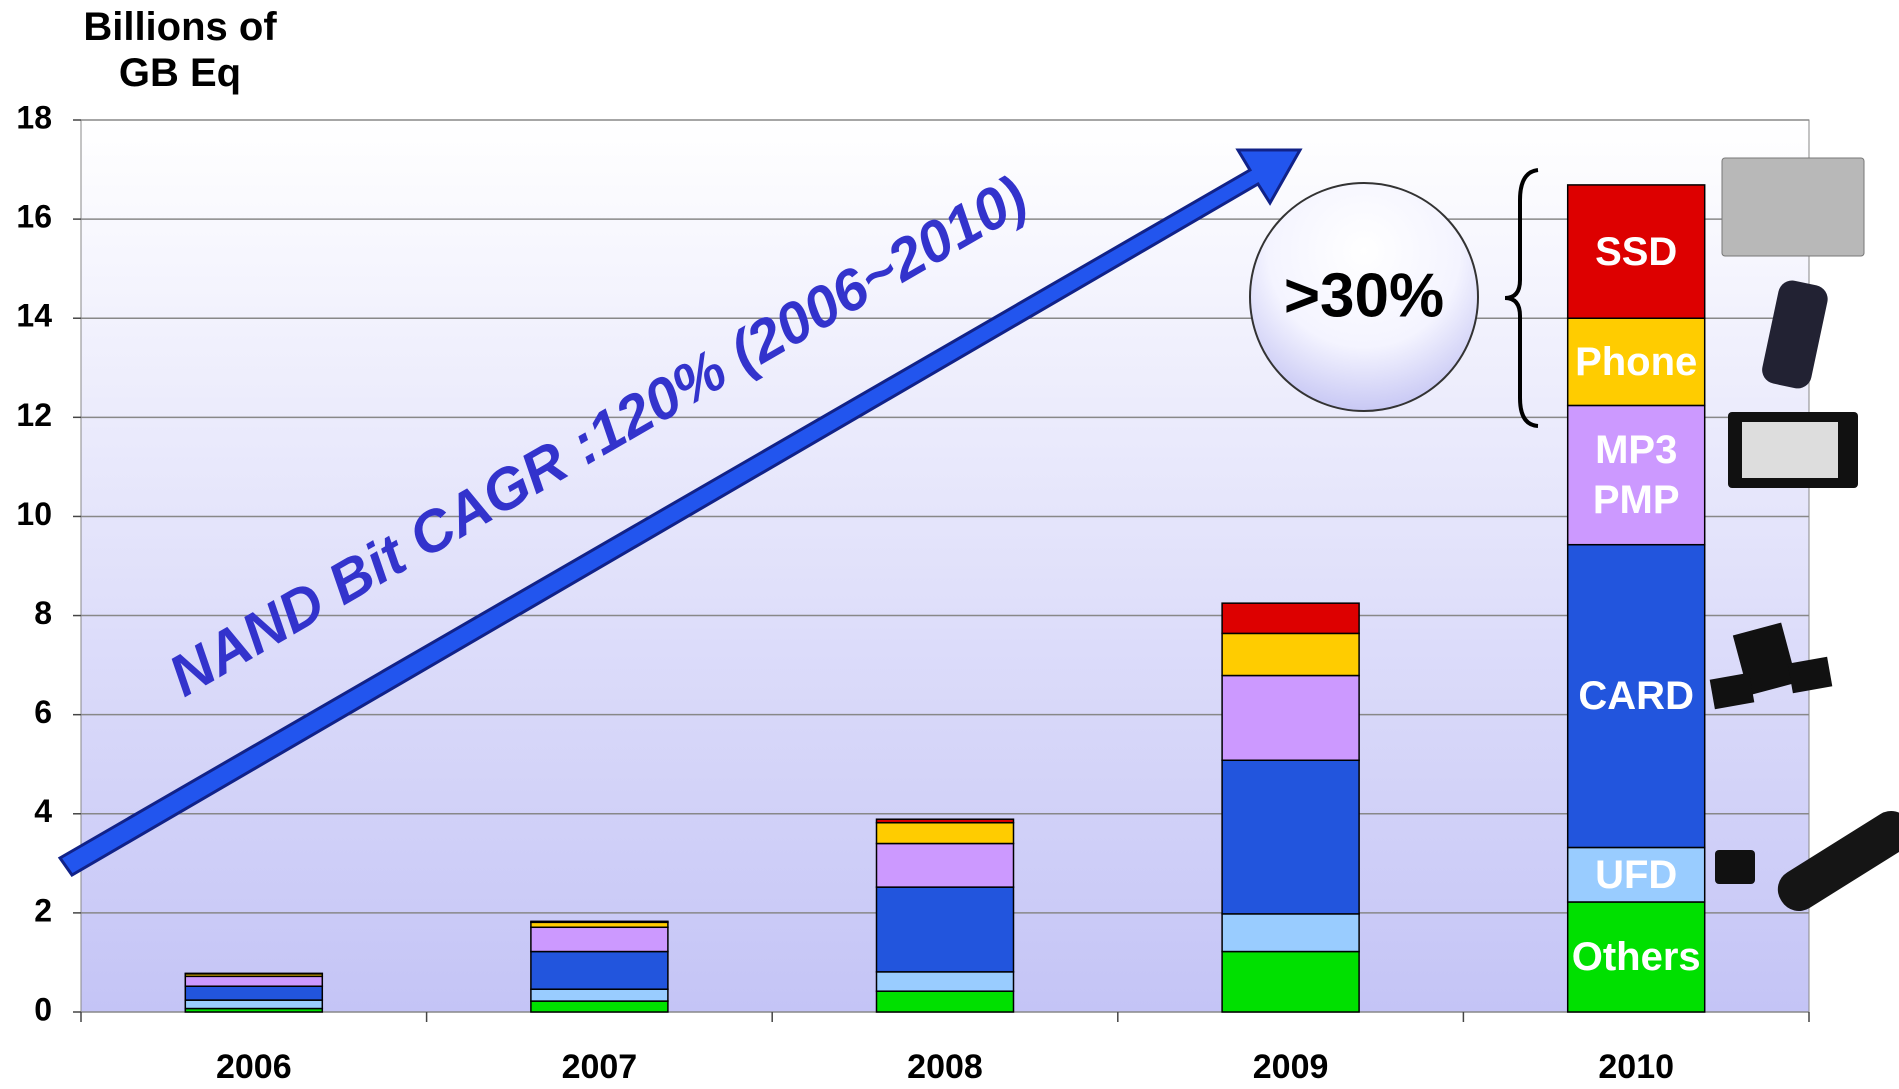 This screenshot has width=1899, height=1089. What do you see at coordinates (34, 217) in the screenshot?
I see `y-tick-label: 16` at bounding box center [34, 217].